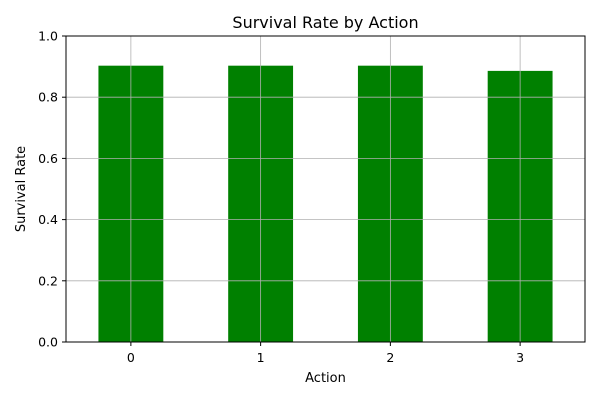 The width and height of the screenshot is (600, 400). What do you see at coordinates (520, 357) in the screenshot?
I see `x-tick-label: 3` at bounding box center [520, 357].